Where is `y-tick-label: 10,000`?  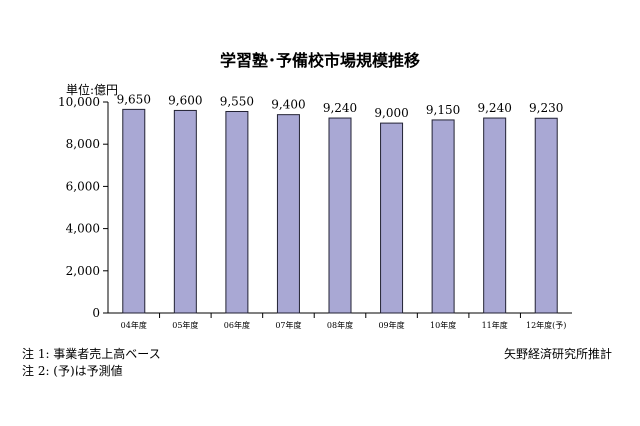 y-tick-label: 10,000 is located at coordinates (79, 102).